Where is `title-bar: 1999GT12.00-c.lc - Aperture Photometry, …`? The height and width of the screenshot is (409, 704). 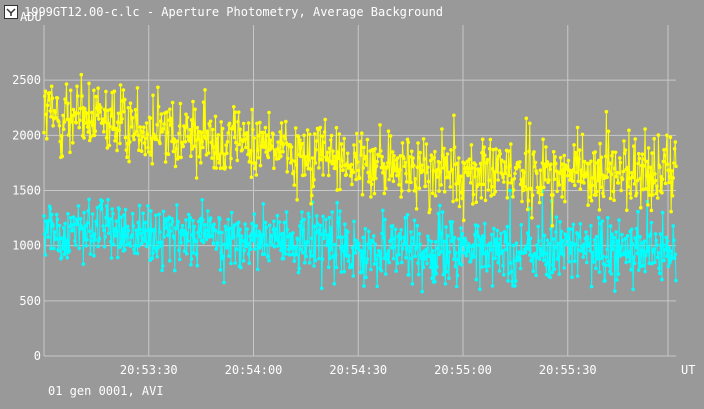 title-bar: 1999GT12.00-c.lc - Aperture Photometry, … is located at coordinates (223, 12).